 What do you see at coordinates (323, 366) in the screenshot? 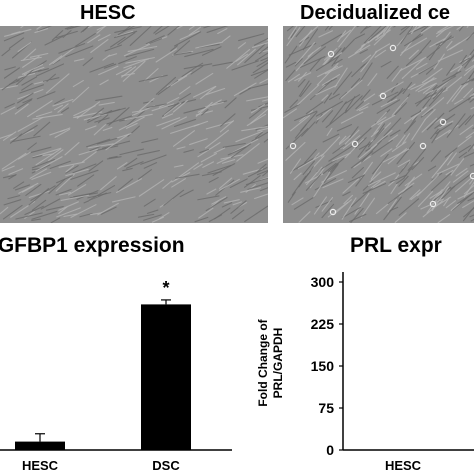
I see `prl-y-tick-label: 150` at bounding box center [323, 366].